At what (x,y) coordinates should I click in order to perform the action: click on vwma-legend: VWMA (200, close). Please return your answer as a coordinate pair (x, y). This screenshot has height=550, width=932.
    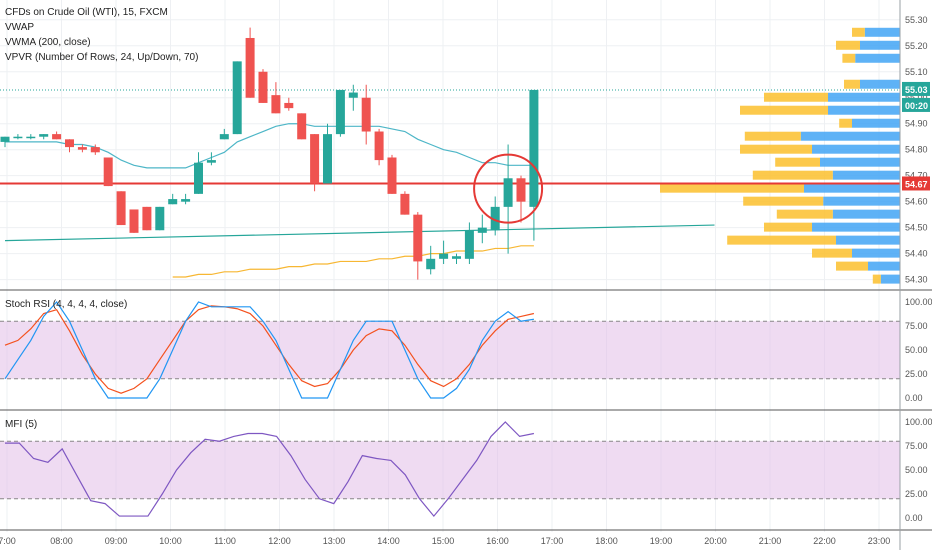
    Looking at the image, I should click on (48, 42).